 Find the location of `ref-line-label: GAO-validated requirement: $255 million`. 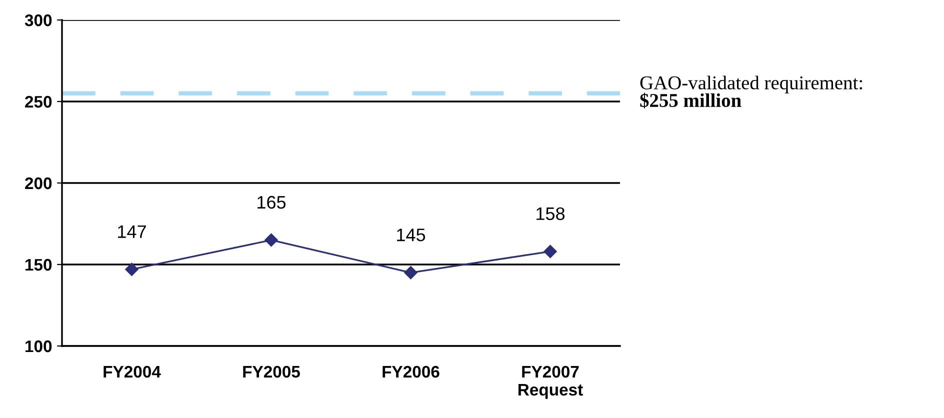

ref-line-label: GAO-validated requirement: $255 million is located at coordinates (751, 92).